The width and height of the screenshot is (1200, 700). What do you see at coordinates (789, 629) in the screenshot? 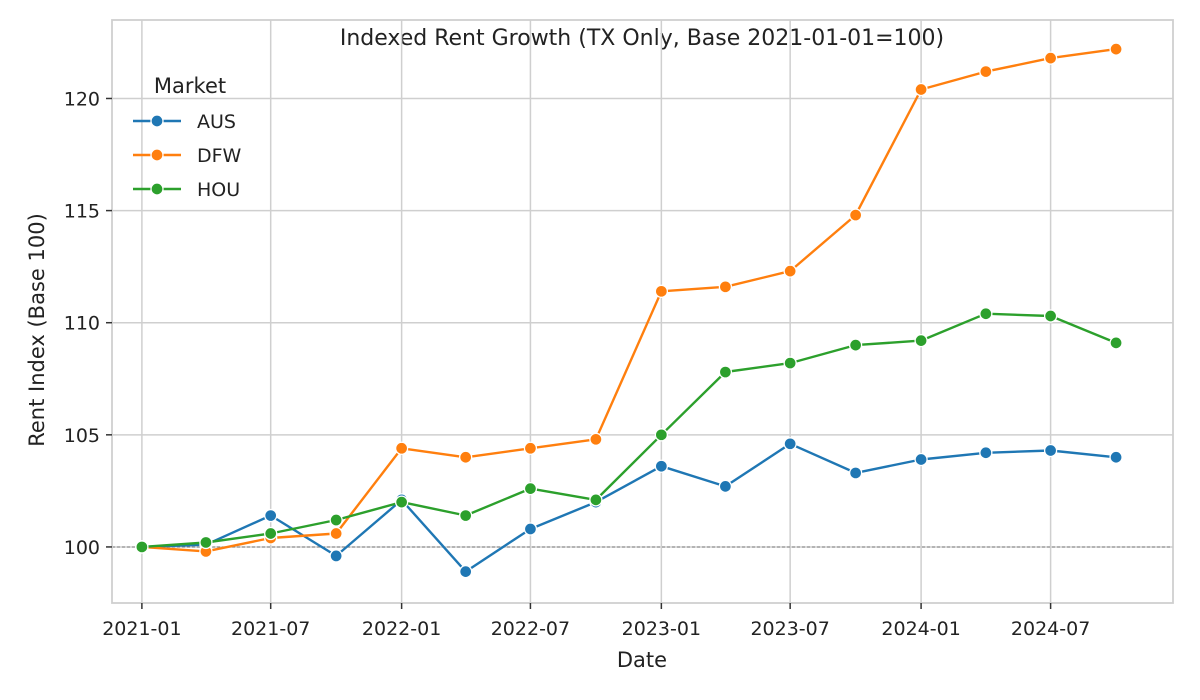
I see `x-tick-label: 2023-07` at bounding box center [789, 629].